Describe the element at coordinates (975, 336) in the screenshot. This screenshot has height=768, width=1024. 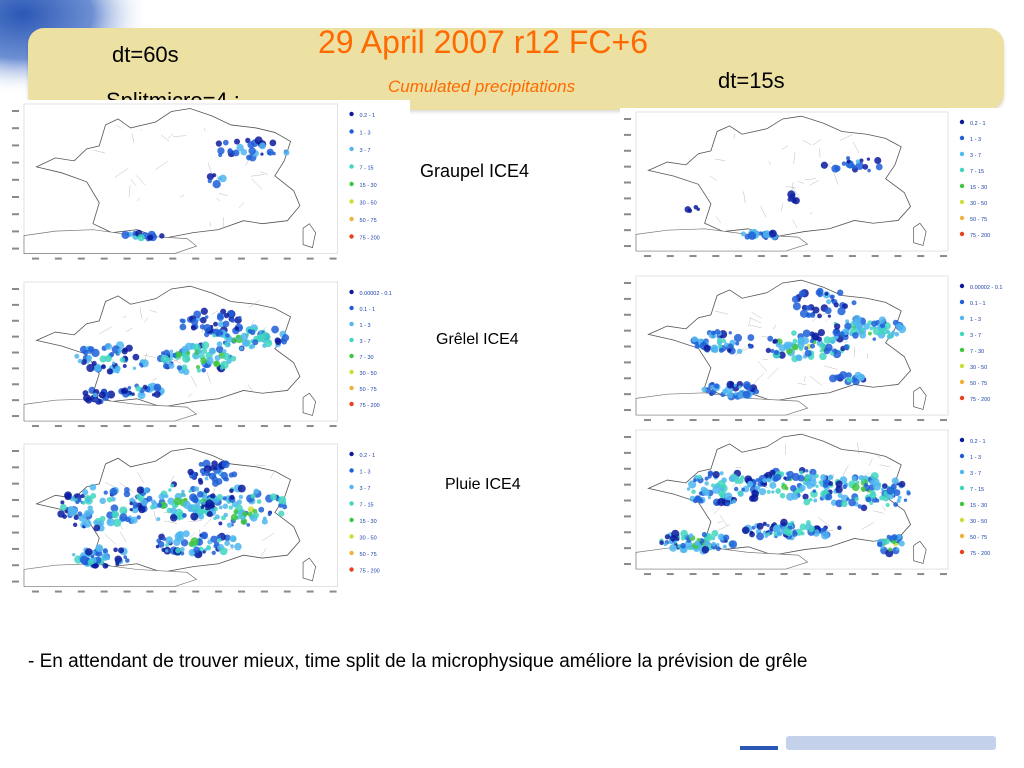
I see `legend-label: 3 - 7` at that location.